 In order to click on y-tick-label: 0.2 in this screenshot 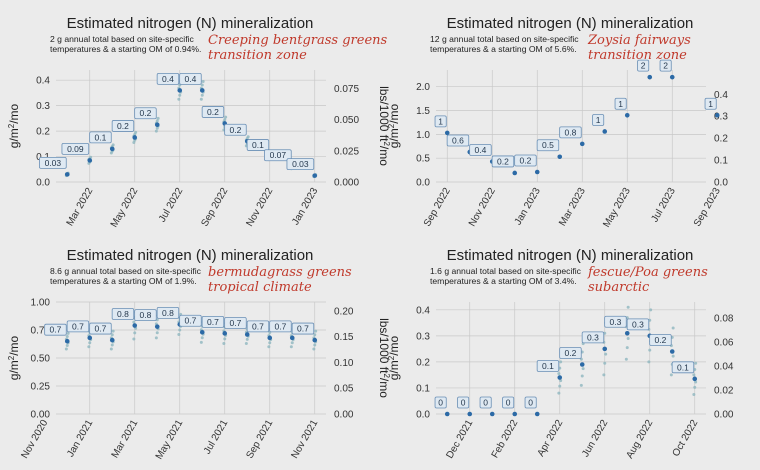, I will do `click(423, 362)`.